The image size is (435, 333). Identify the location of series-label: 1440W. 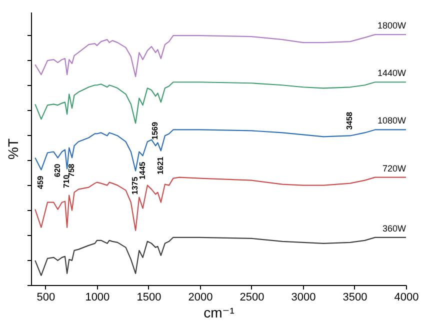
(391, 73).